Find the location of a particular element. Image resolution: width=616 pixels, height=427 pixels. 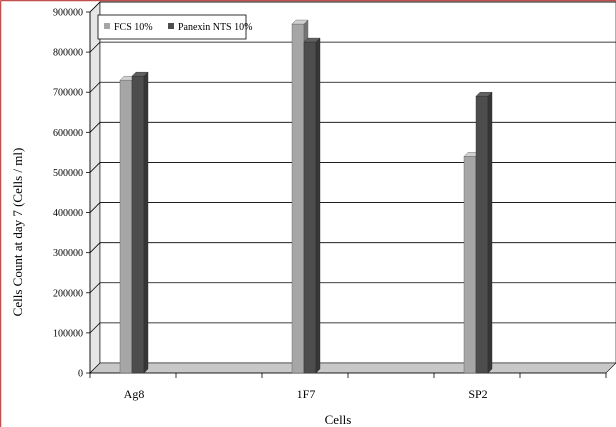

y-tick-label: 700000 is located at coordinates (68, 93).